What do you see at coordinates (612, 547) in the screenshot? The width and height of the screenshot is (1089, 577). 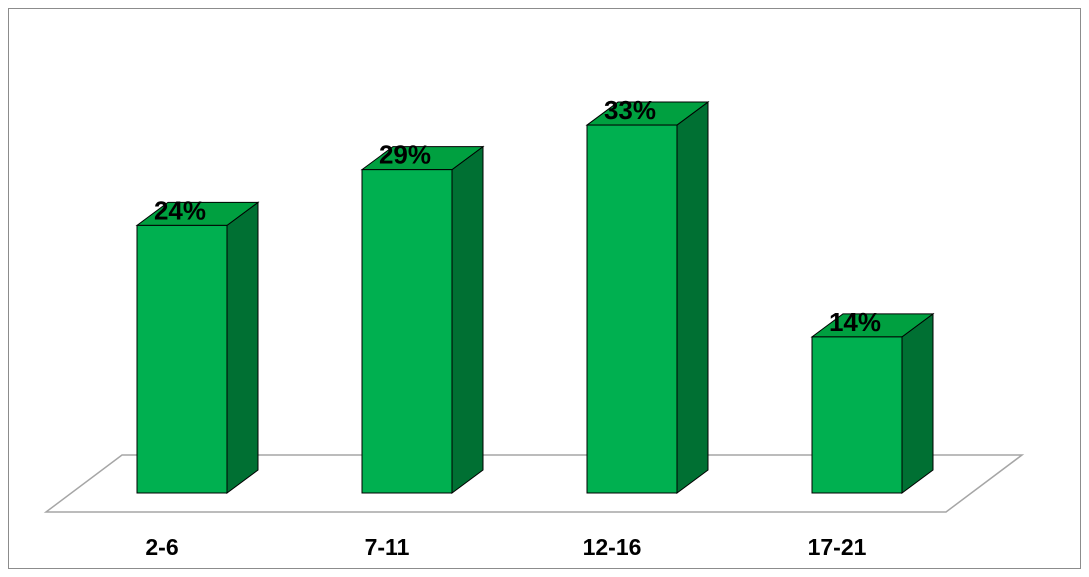 I see `category-label: 12-16` at bounding box center [612, 547].